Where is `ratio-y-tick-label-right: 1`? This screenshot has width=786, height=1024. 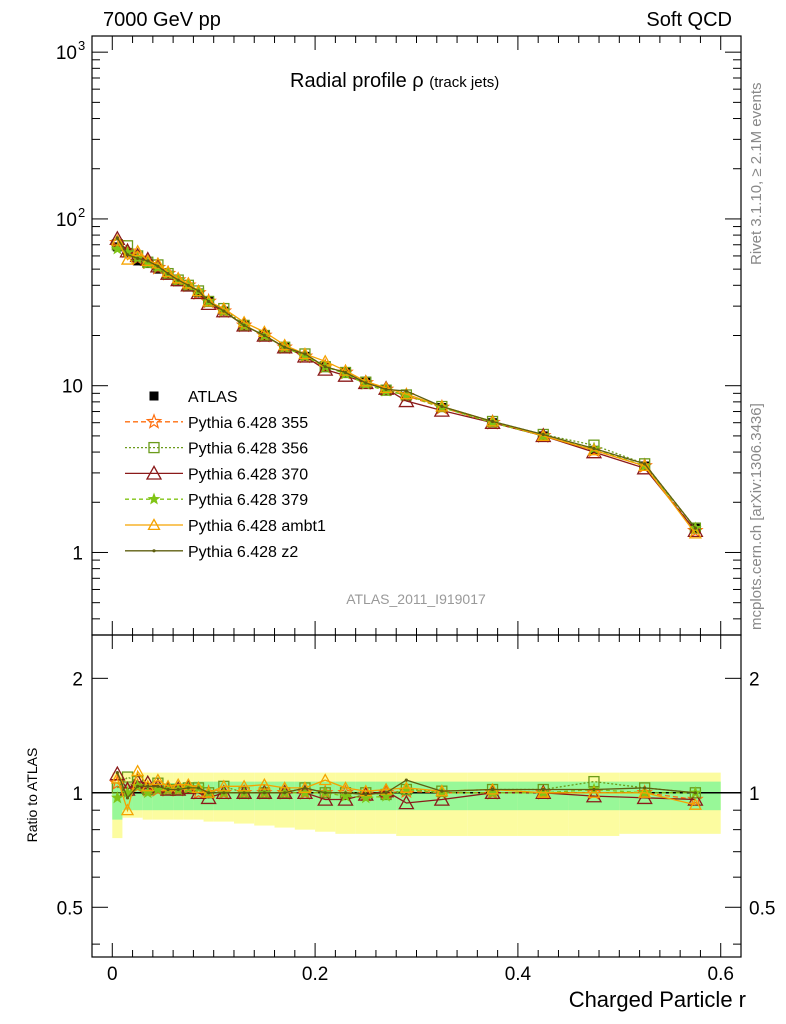
ratio-y-tick-label-right: 1 is located at coordinates (754, 794).